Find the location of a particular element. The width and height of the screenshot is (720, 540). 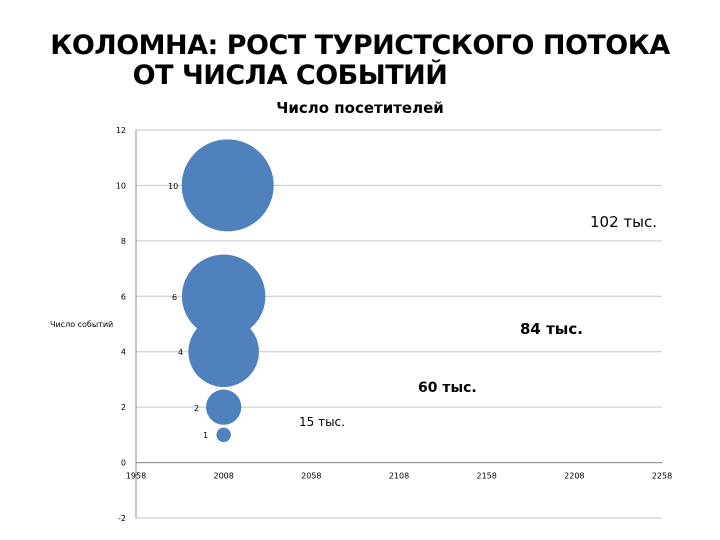

bubble-data-label: 1 is located at coordinates (205, 435).